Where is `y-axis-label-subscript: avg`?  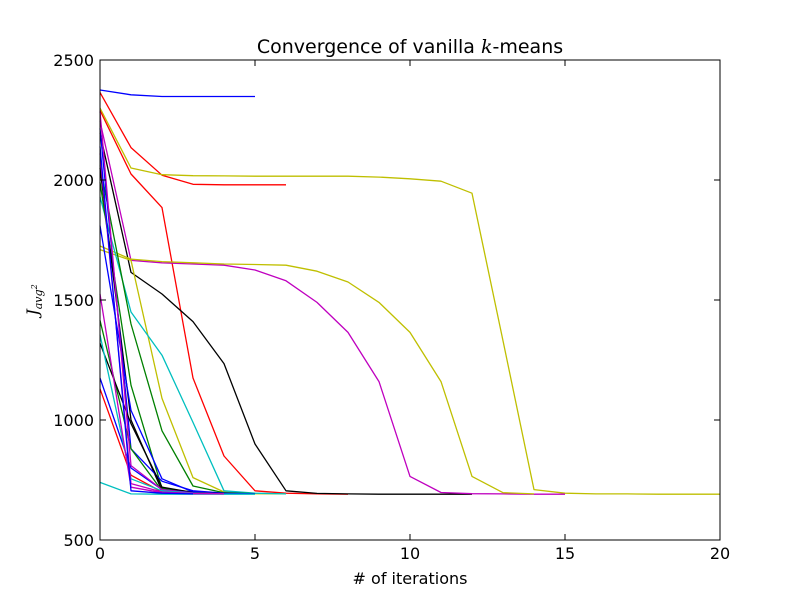 y-axis-label-subscript: avg is located at coordinates (38, 299).